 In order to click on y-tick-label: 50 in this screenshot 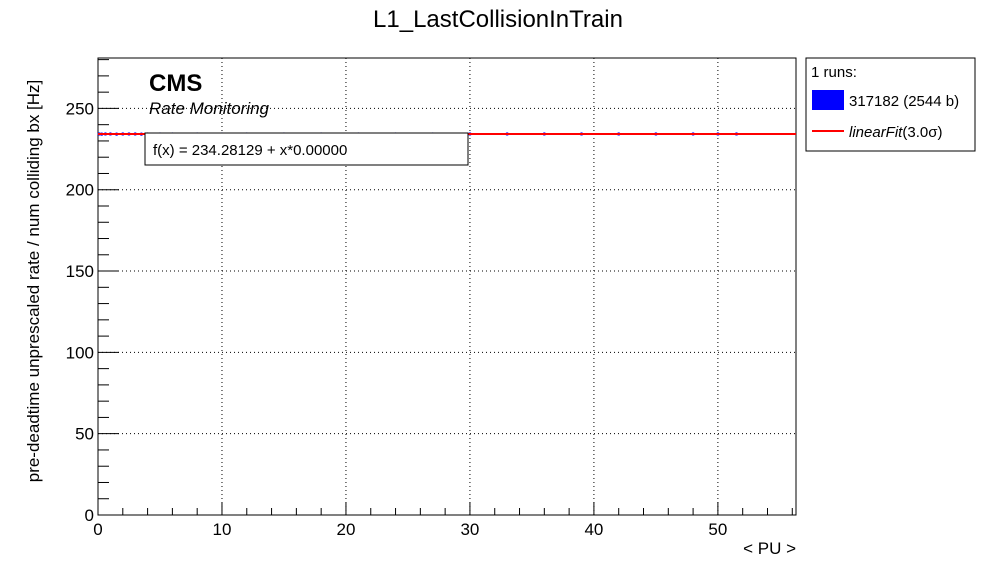, I will do `click(84, 434)`.